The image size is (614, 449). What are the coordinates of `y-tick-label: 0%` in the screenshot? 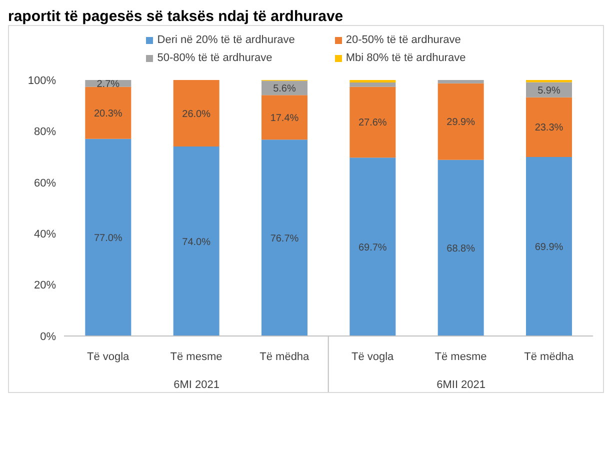 It's located at (48, 336).